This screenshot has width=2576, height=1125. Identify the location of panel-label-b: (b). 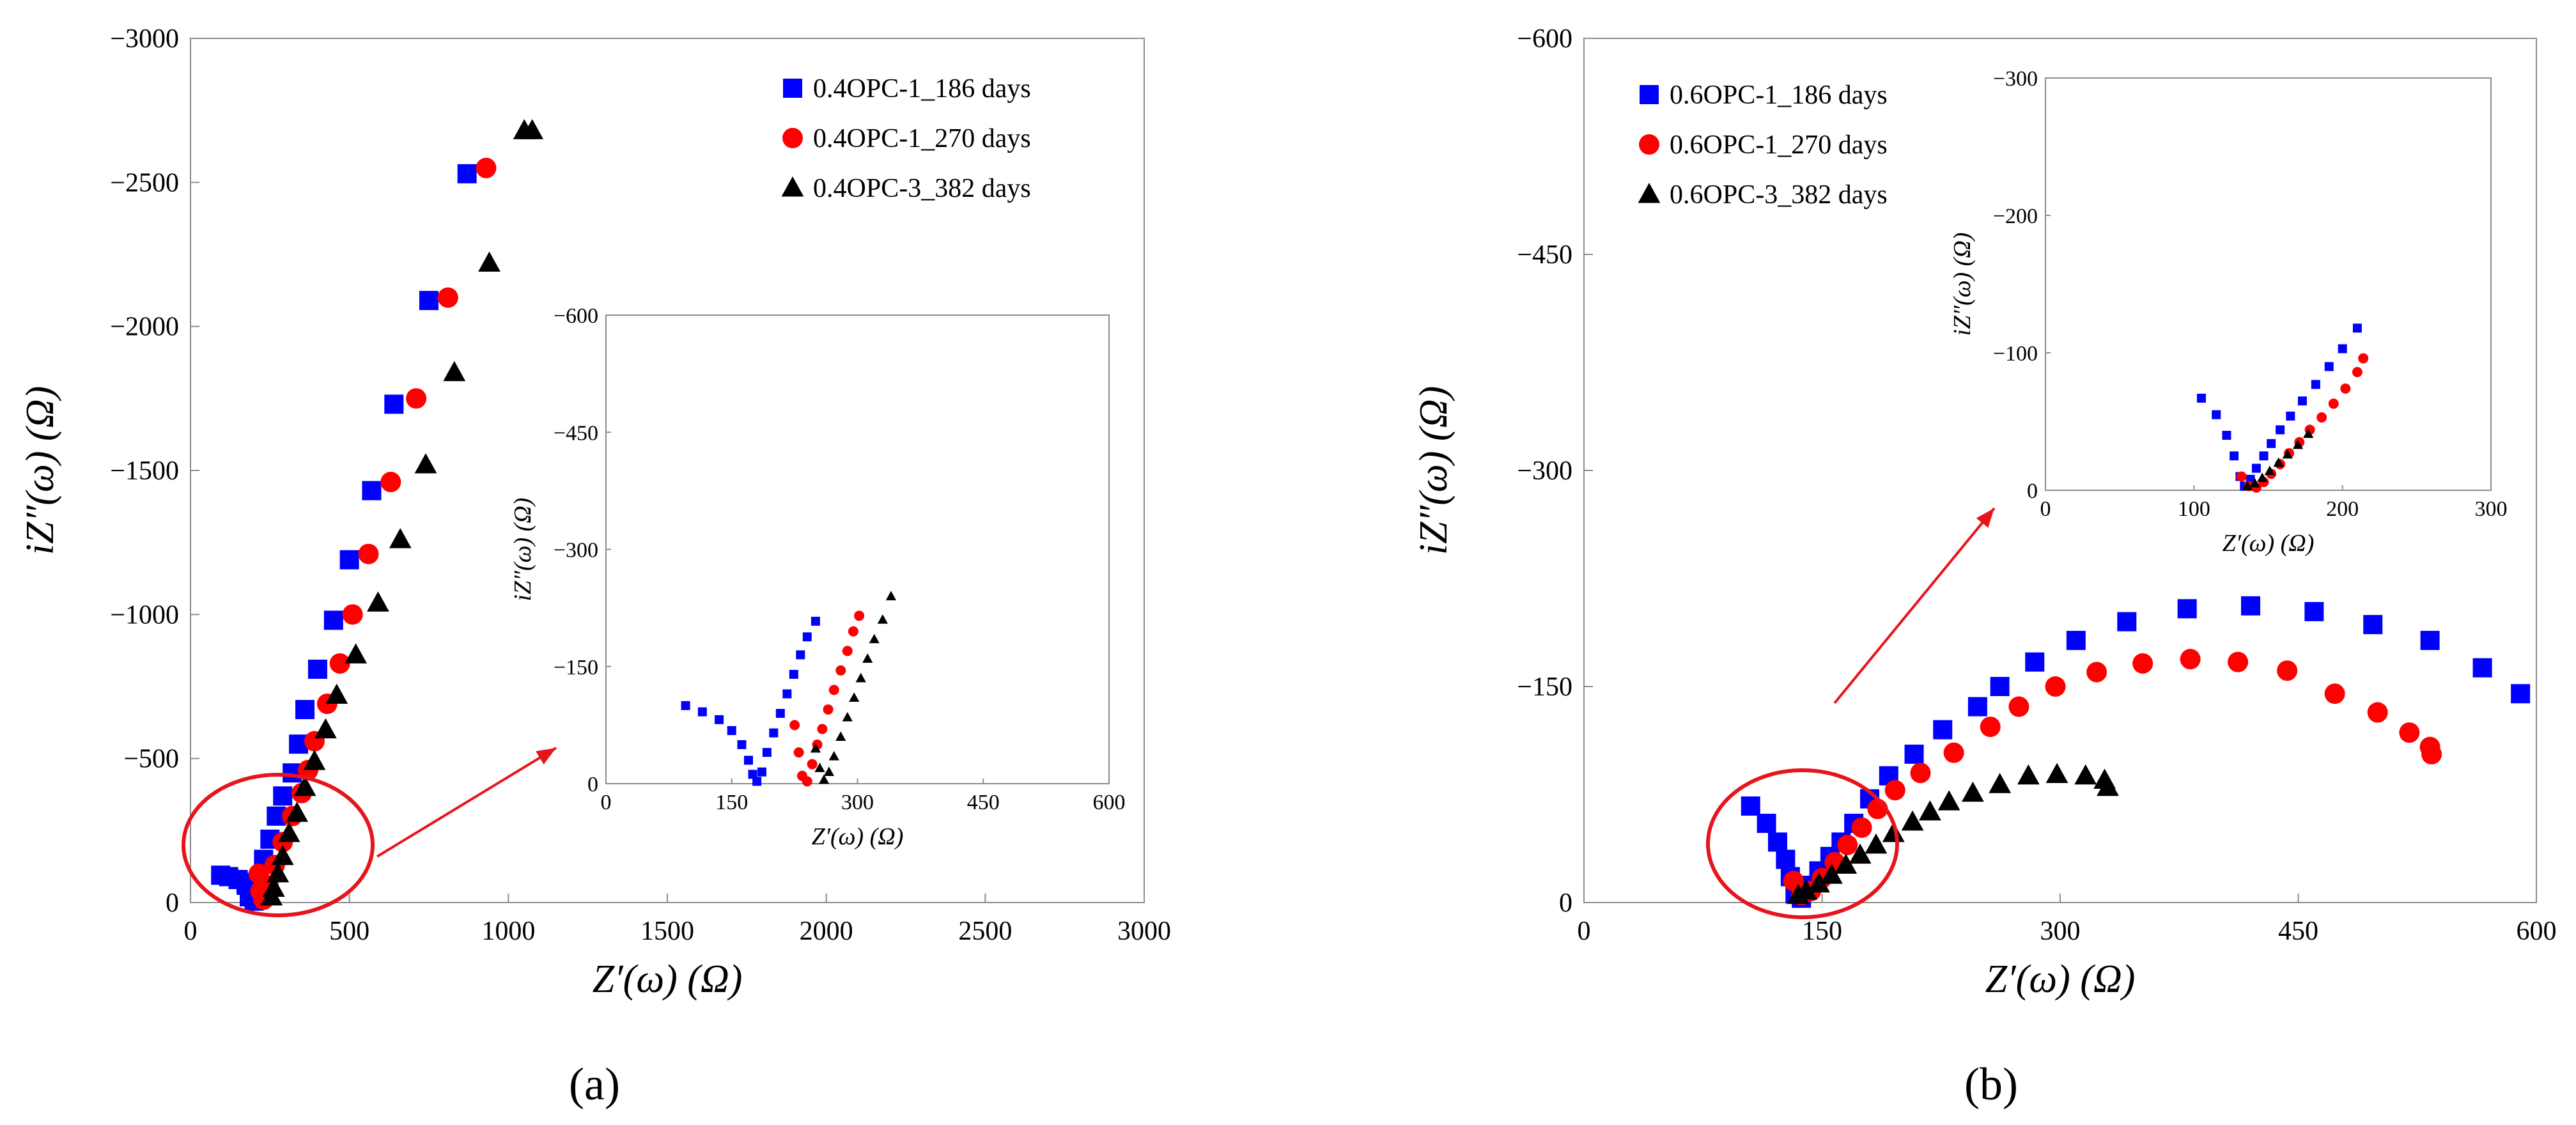
(1991, 1084).